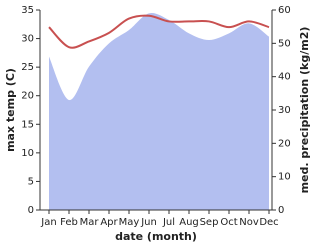 The height and width of the screenshot is (247, 320). Describe the element at coordinates (148, 222) in the screenshot. I see `x-tick-label: Jun` at that location.